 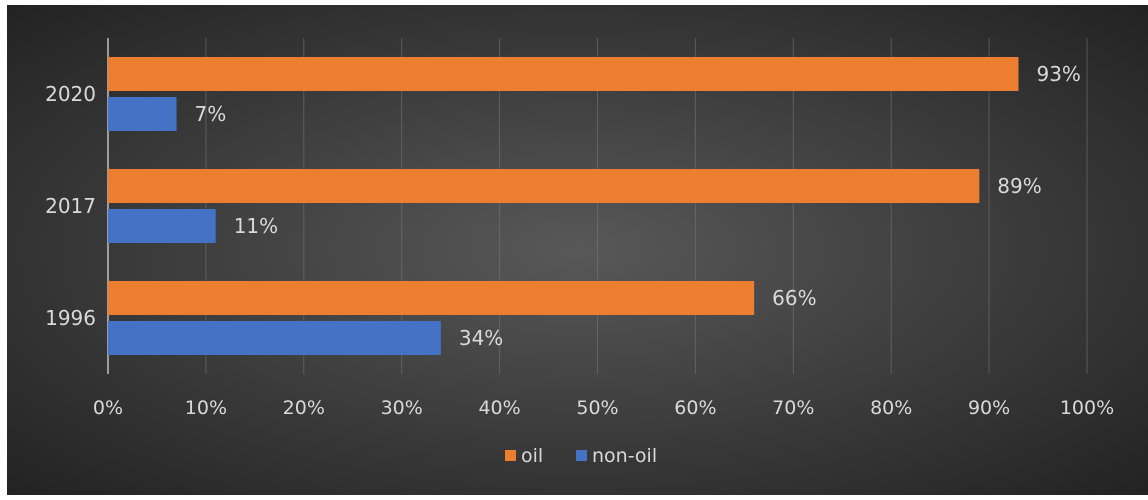 What do you see at coordinates (108, 408) in the screenshot?
I see `x-tick-label-0: 0%` at bounding box center [108, 408].